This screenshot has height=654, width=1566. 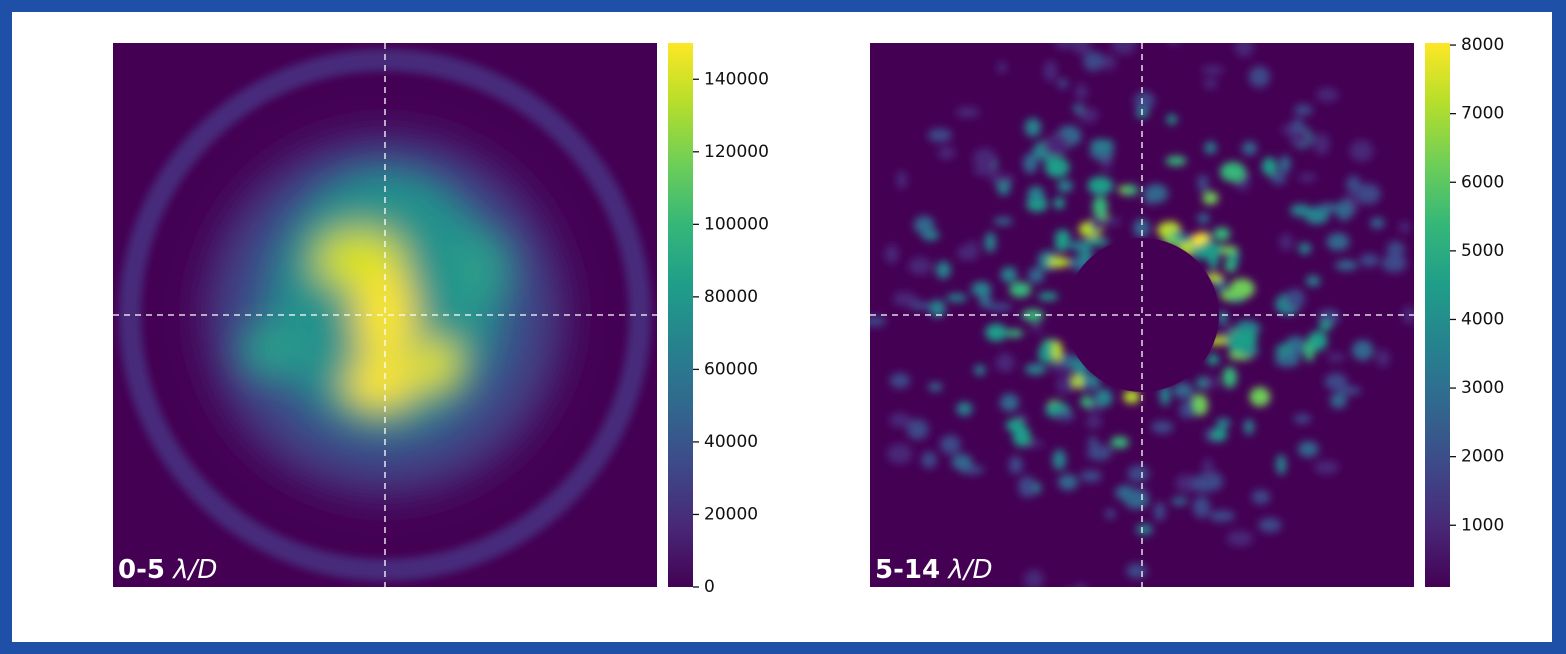 I want to click on colorbar-tick-label: 20000, so click(x=731, y=514).